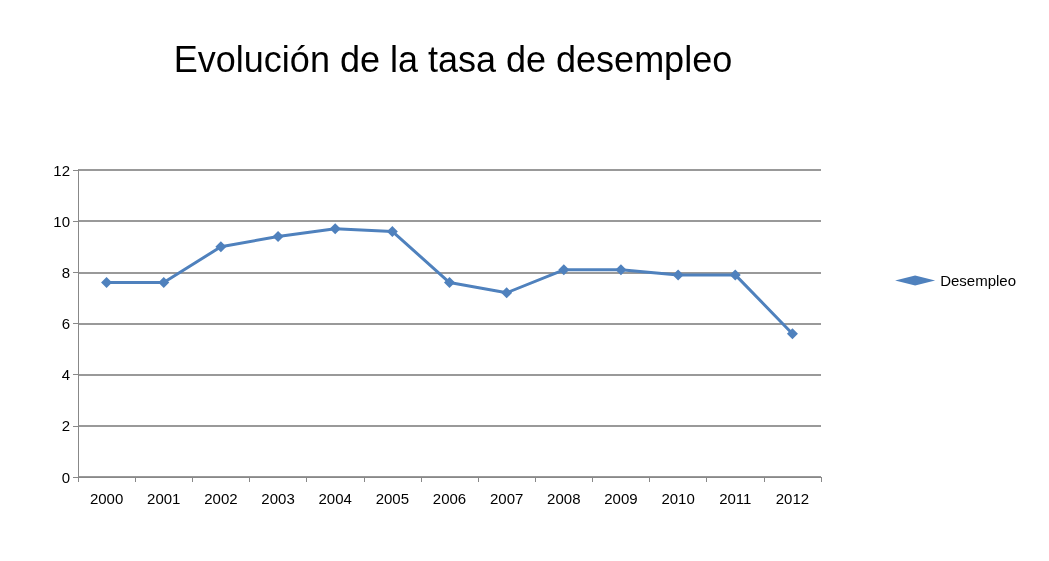 The height and width of the screenshot is (561, 1049). What do you see at coordinates (392, 498) in the screenshot?
I see `x-tick-label: 2005` at bounding box center [392, 498].